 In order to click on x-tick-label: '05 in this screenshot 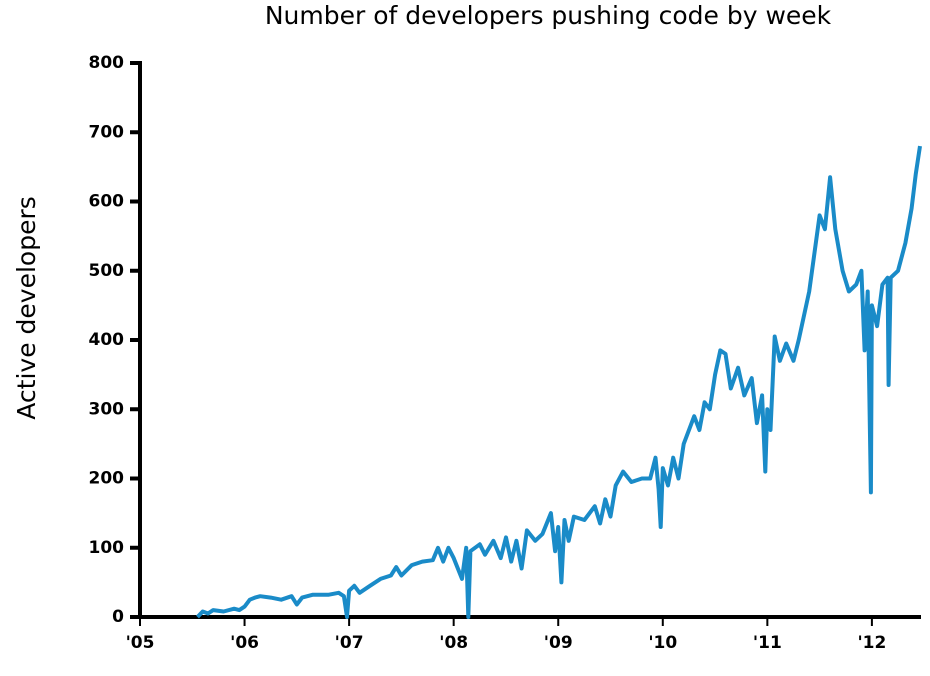, I will do `click(140, 643)`.